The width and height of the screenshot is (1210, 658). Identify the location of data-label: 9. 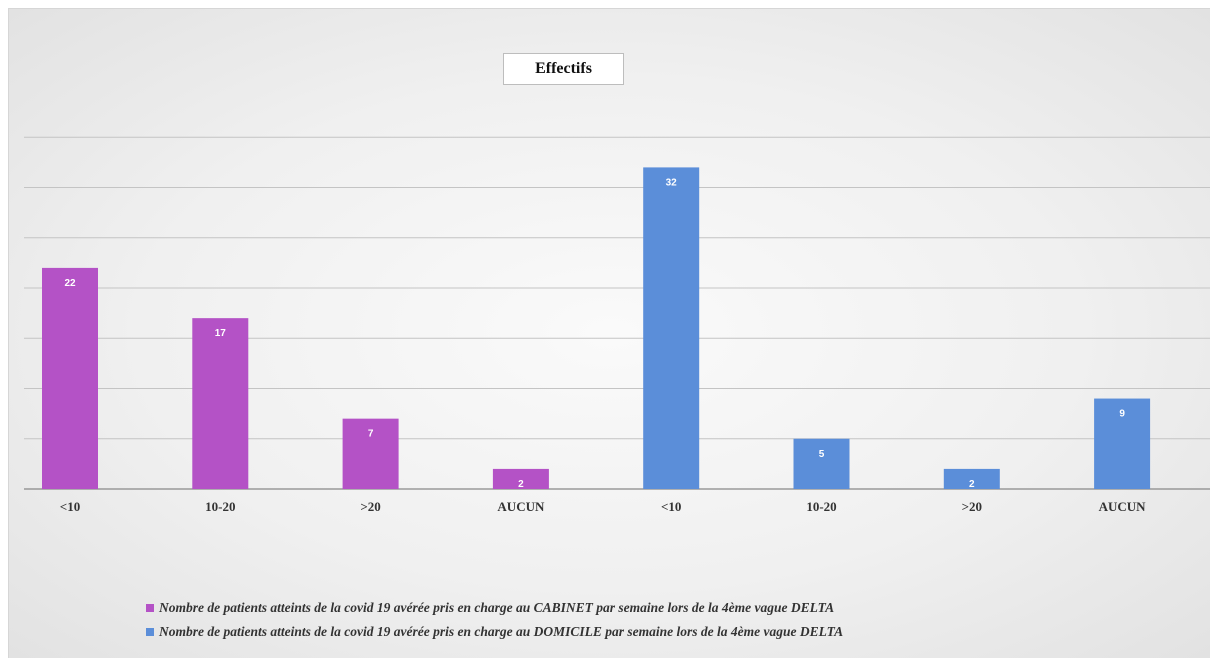
(1122, 414).